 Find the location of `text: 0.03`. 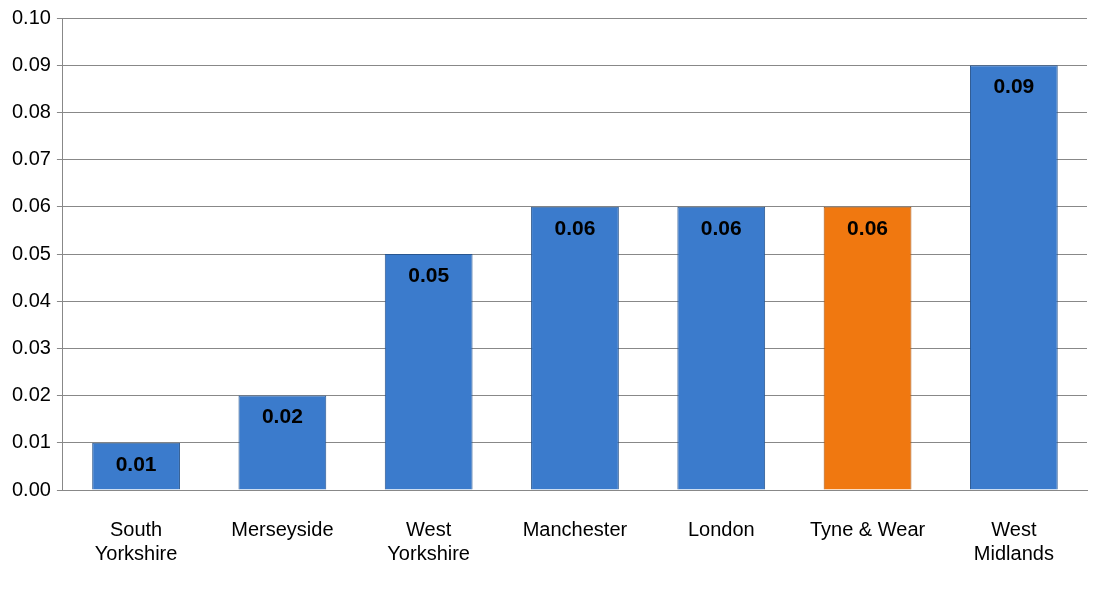

text: 0.03 is located at coordinates (31, 346).